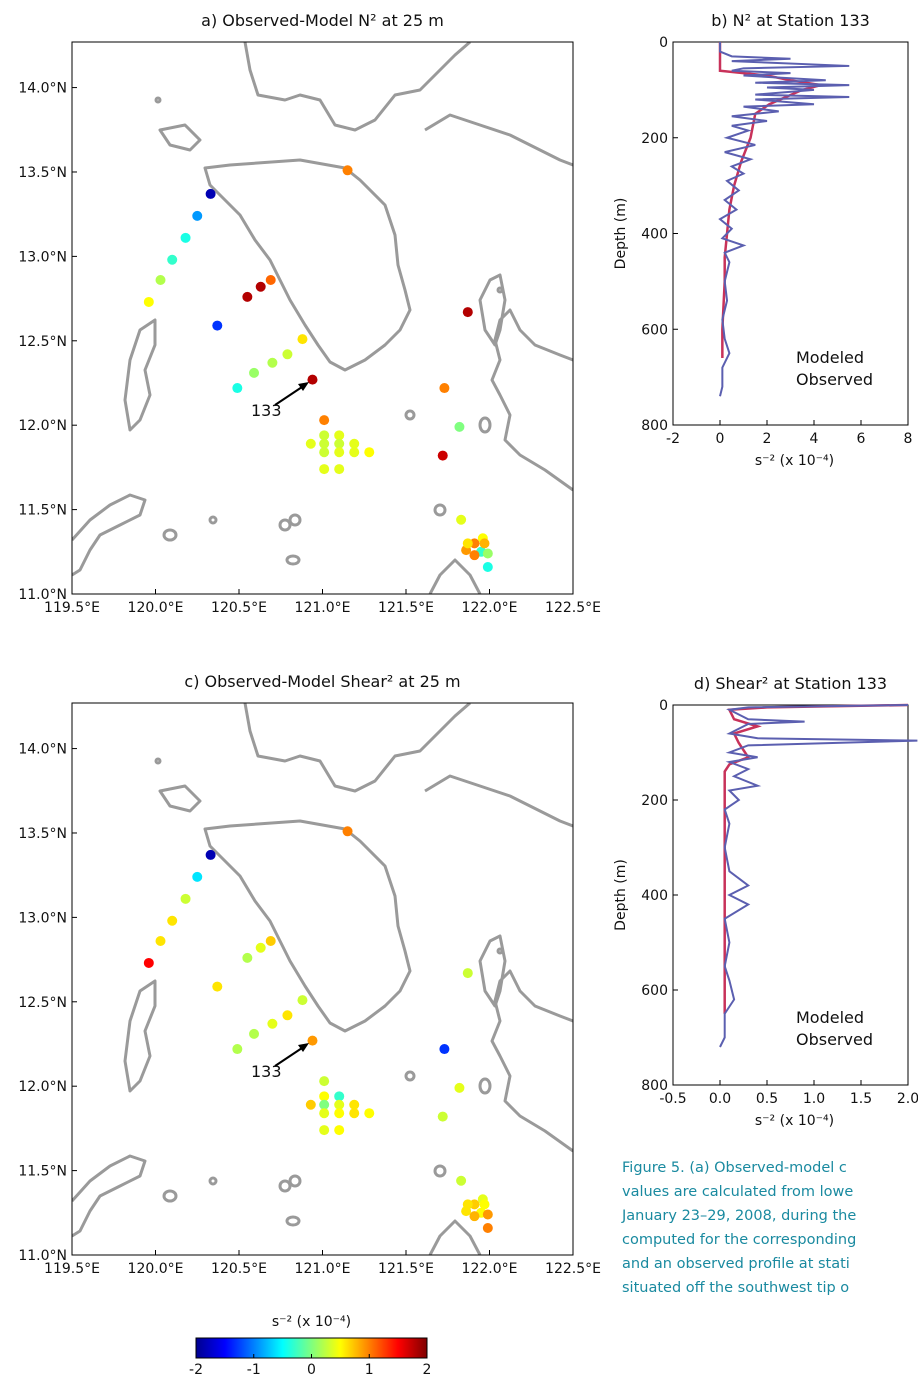 The height and width of the screenshot is (1380, 918). I want to click on x-tick-label: -0.5, so click(672, 1099).